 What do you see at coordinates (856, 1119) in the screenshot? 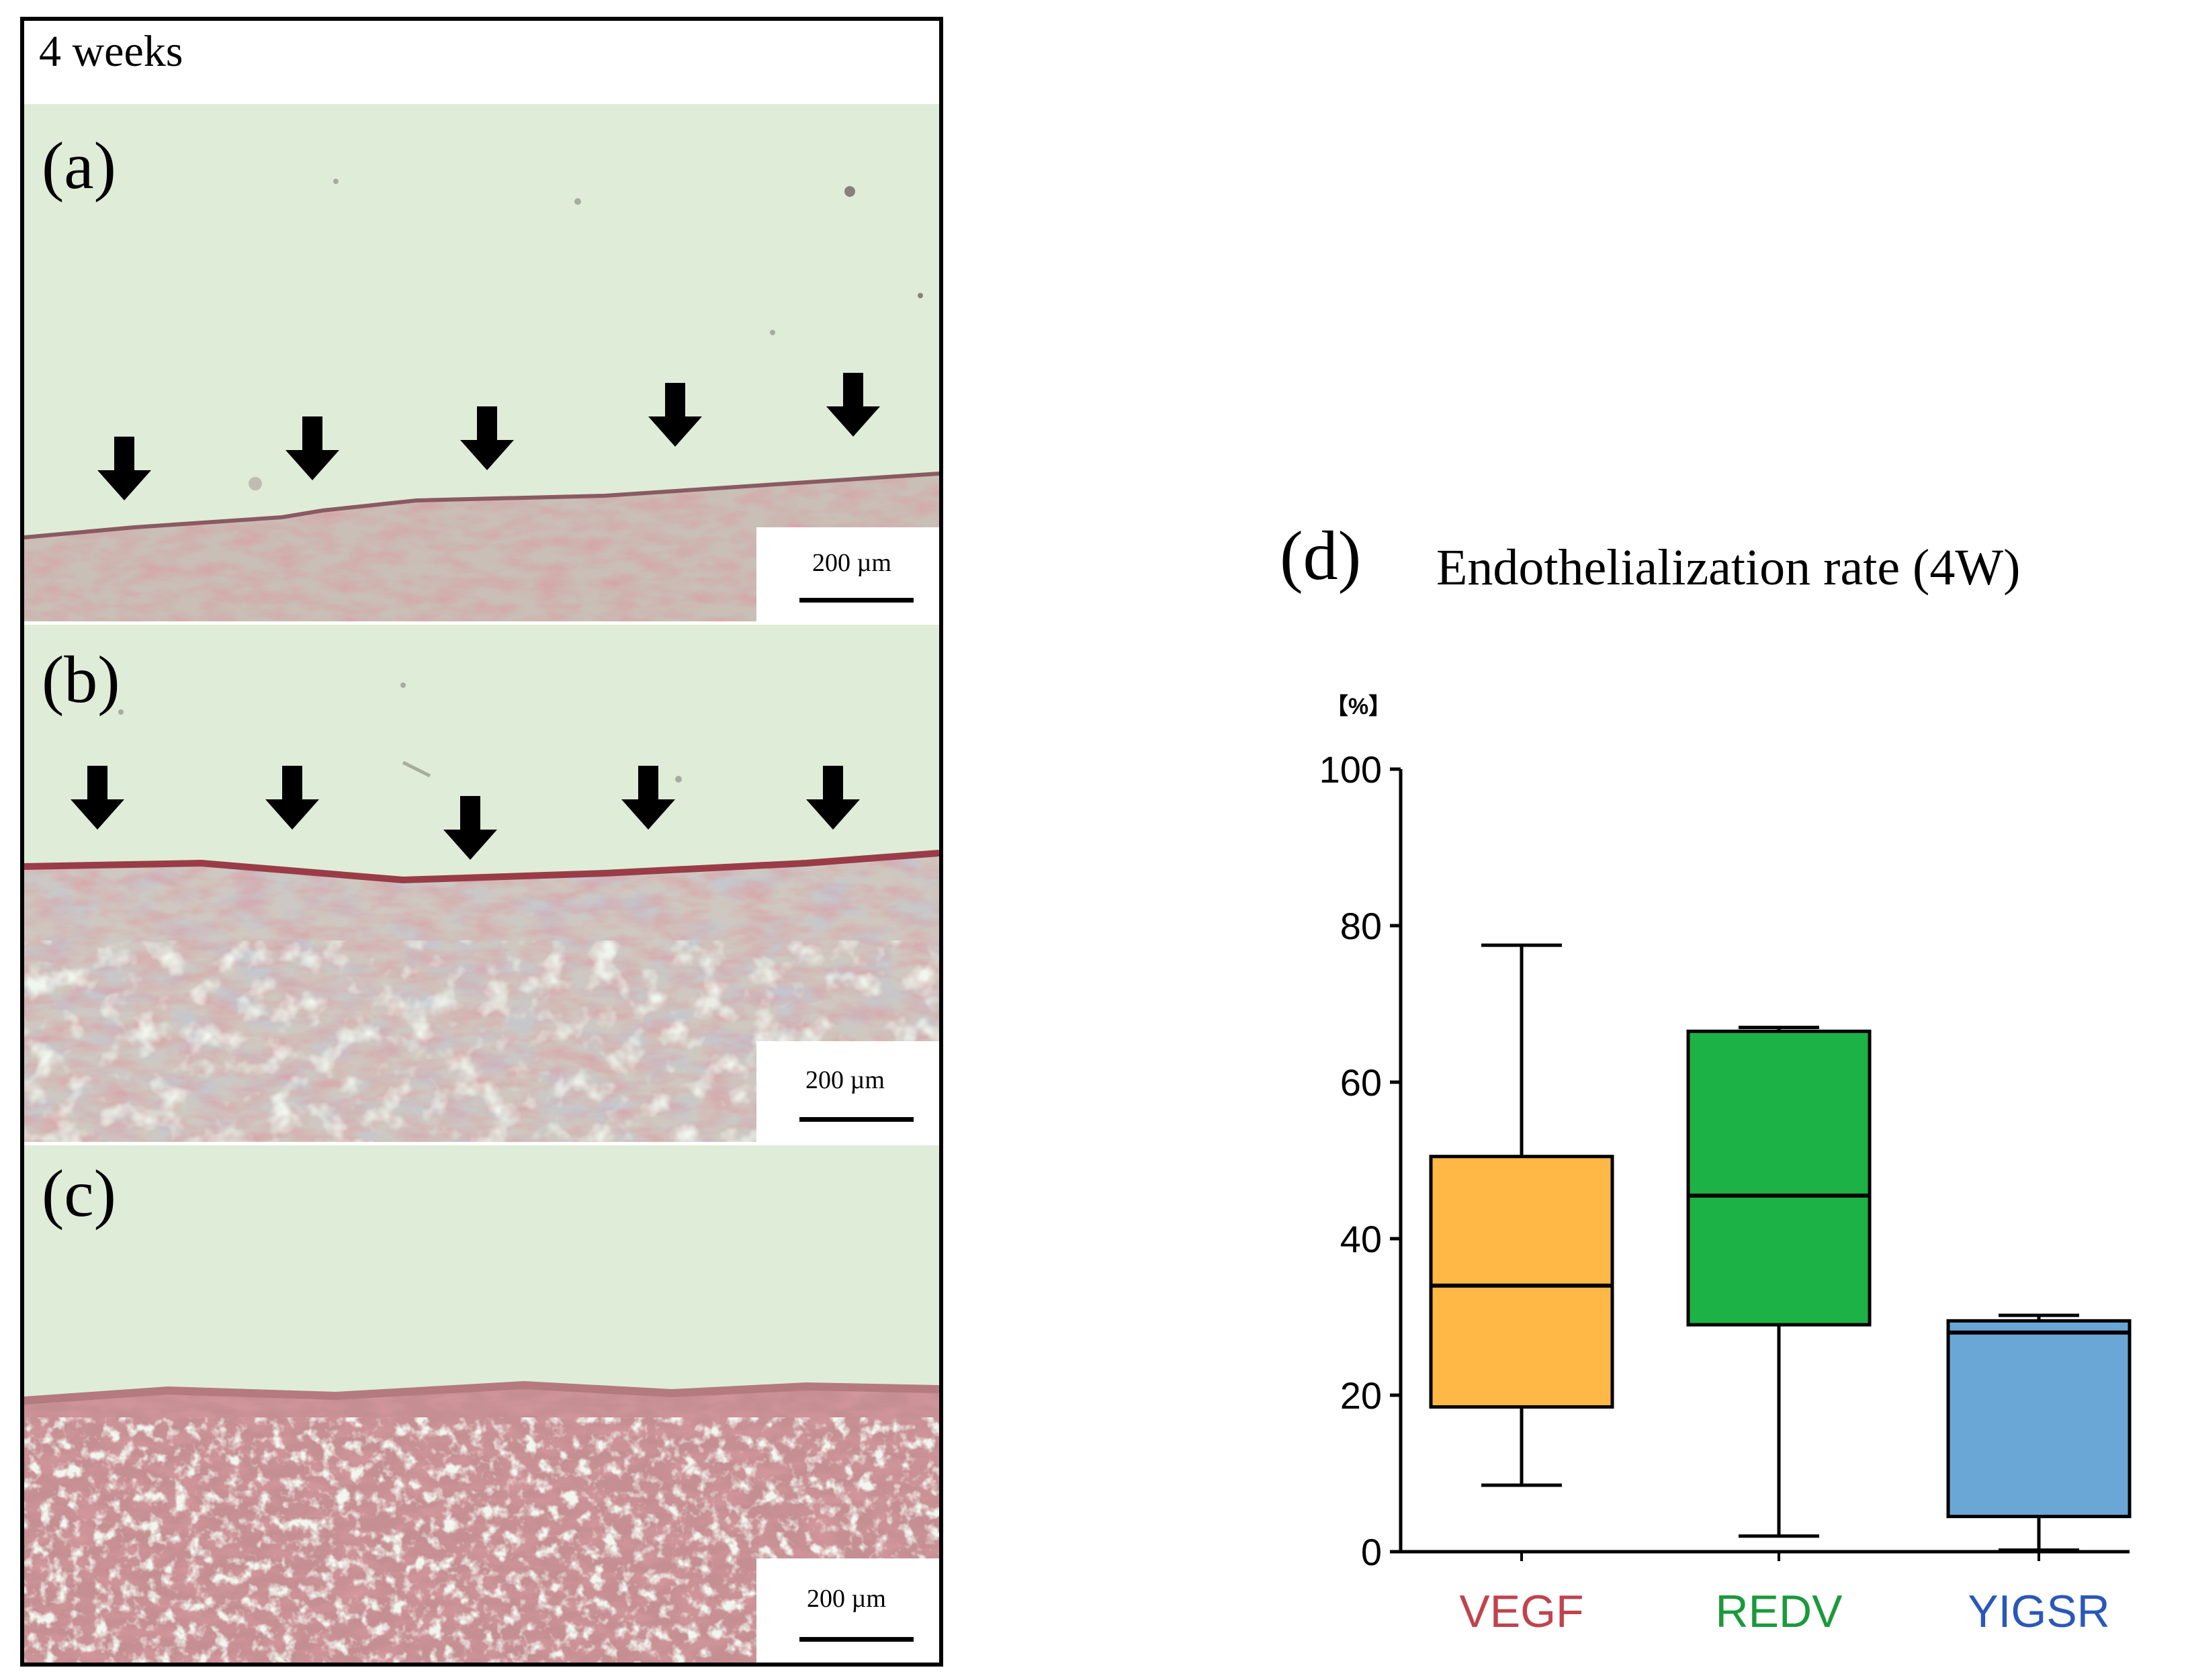
I see `scale-bar-b` at bounding box center [856, 1119].